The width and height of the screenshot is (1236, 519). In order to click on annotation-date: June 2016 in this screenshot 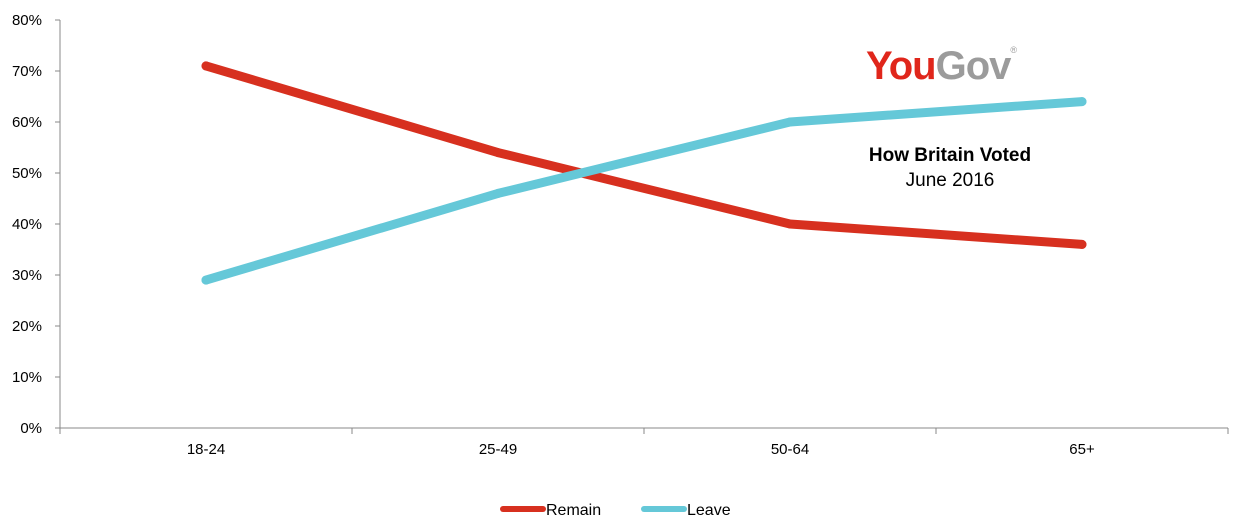, I will do `click(950, 180)`.